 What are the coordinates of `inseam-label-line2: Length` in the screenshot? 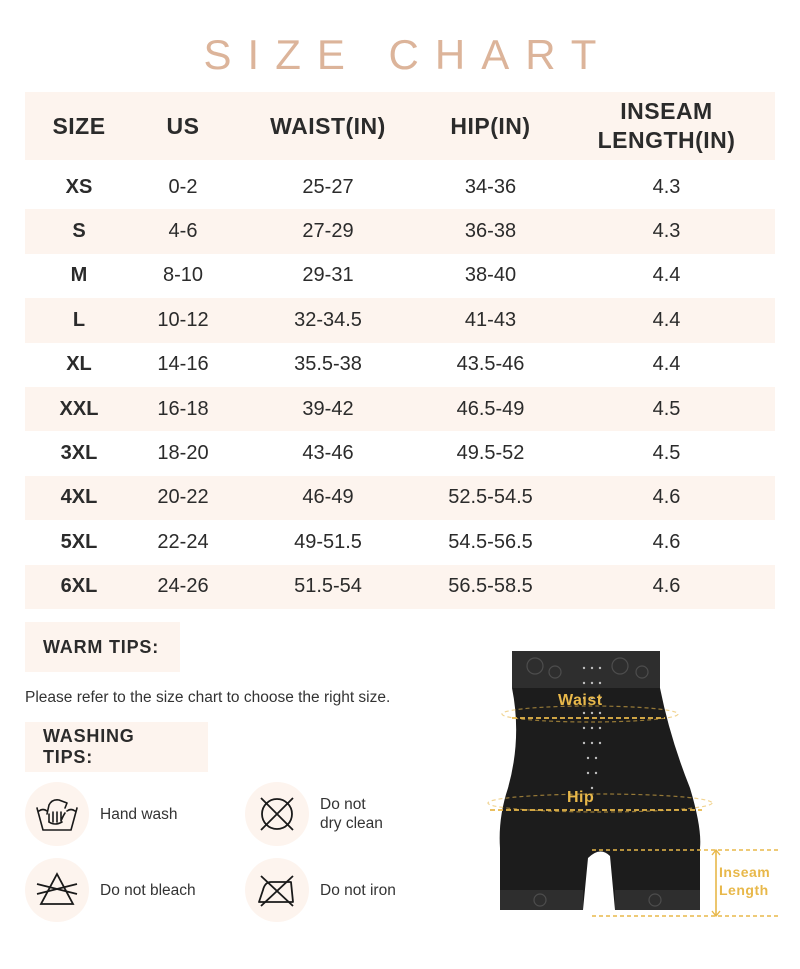 It's located at (744, 890).